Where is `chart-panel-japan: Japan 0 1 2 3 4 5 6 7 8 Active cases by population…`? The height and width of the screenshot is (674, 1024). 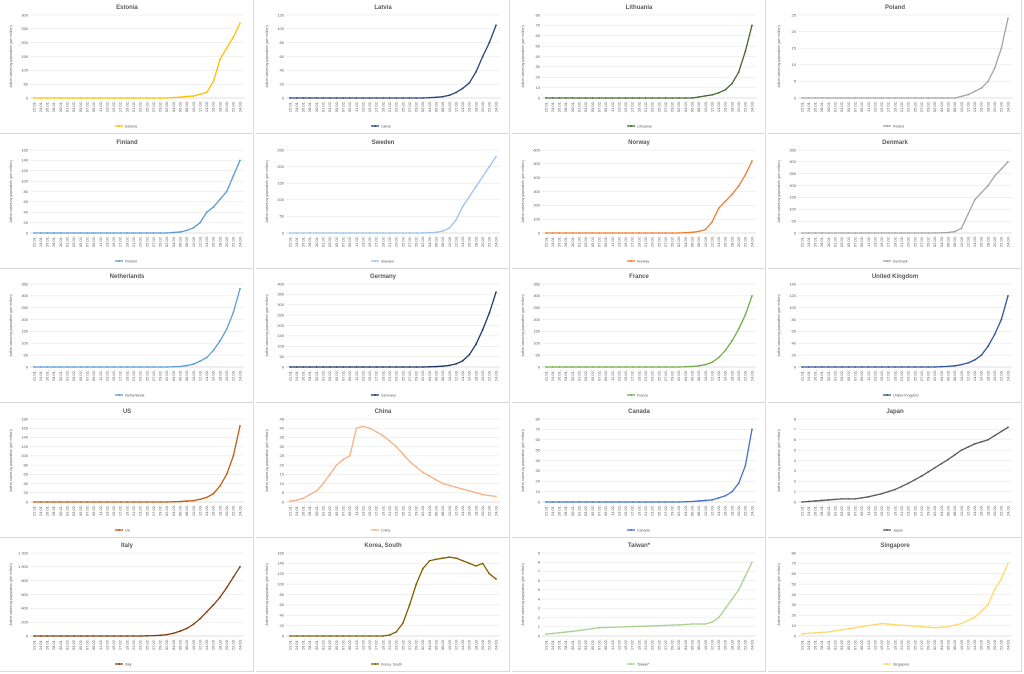 chart-panel-japan: Japan 0 1 2 3 4 5 6 7 8 Active cases by population… is located at coordinates (895, 470).